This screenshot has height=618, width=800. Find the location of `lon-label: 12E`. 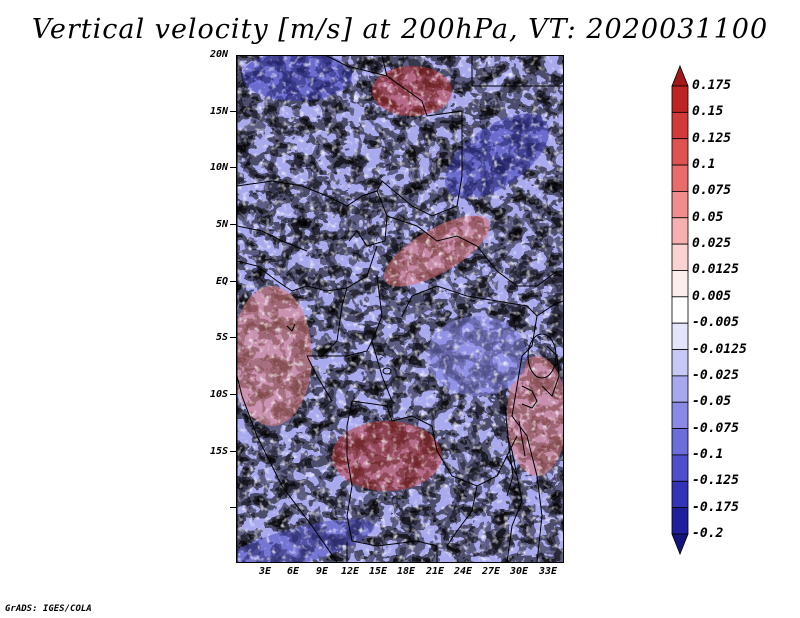

lon-label: 12E is located at coordinates (350, 571).